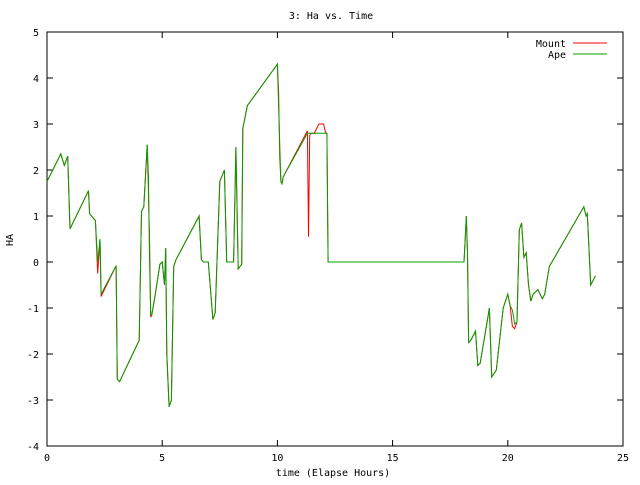 This screenshot has width=640, height=485. Describe the element at coordinates (33, 355) in the screenshot. I see `y-tick-label: -2` at that location.